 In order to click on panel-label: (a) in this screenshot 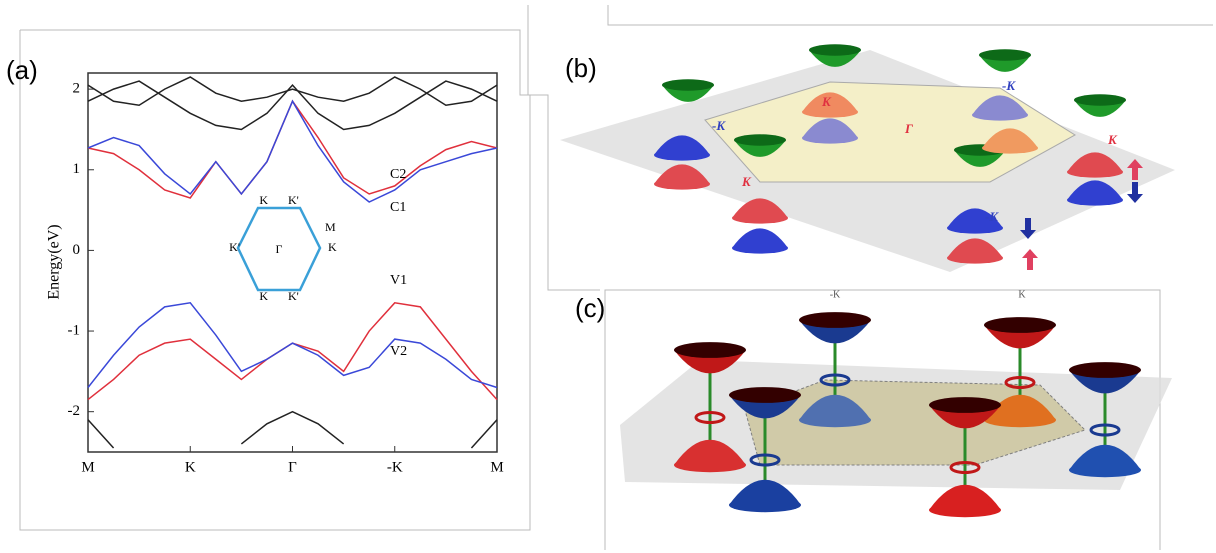, I will do `click(22, 70)`.